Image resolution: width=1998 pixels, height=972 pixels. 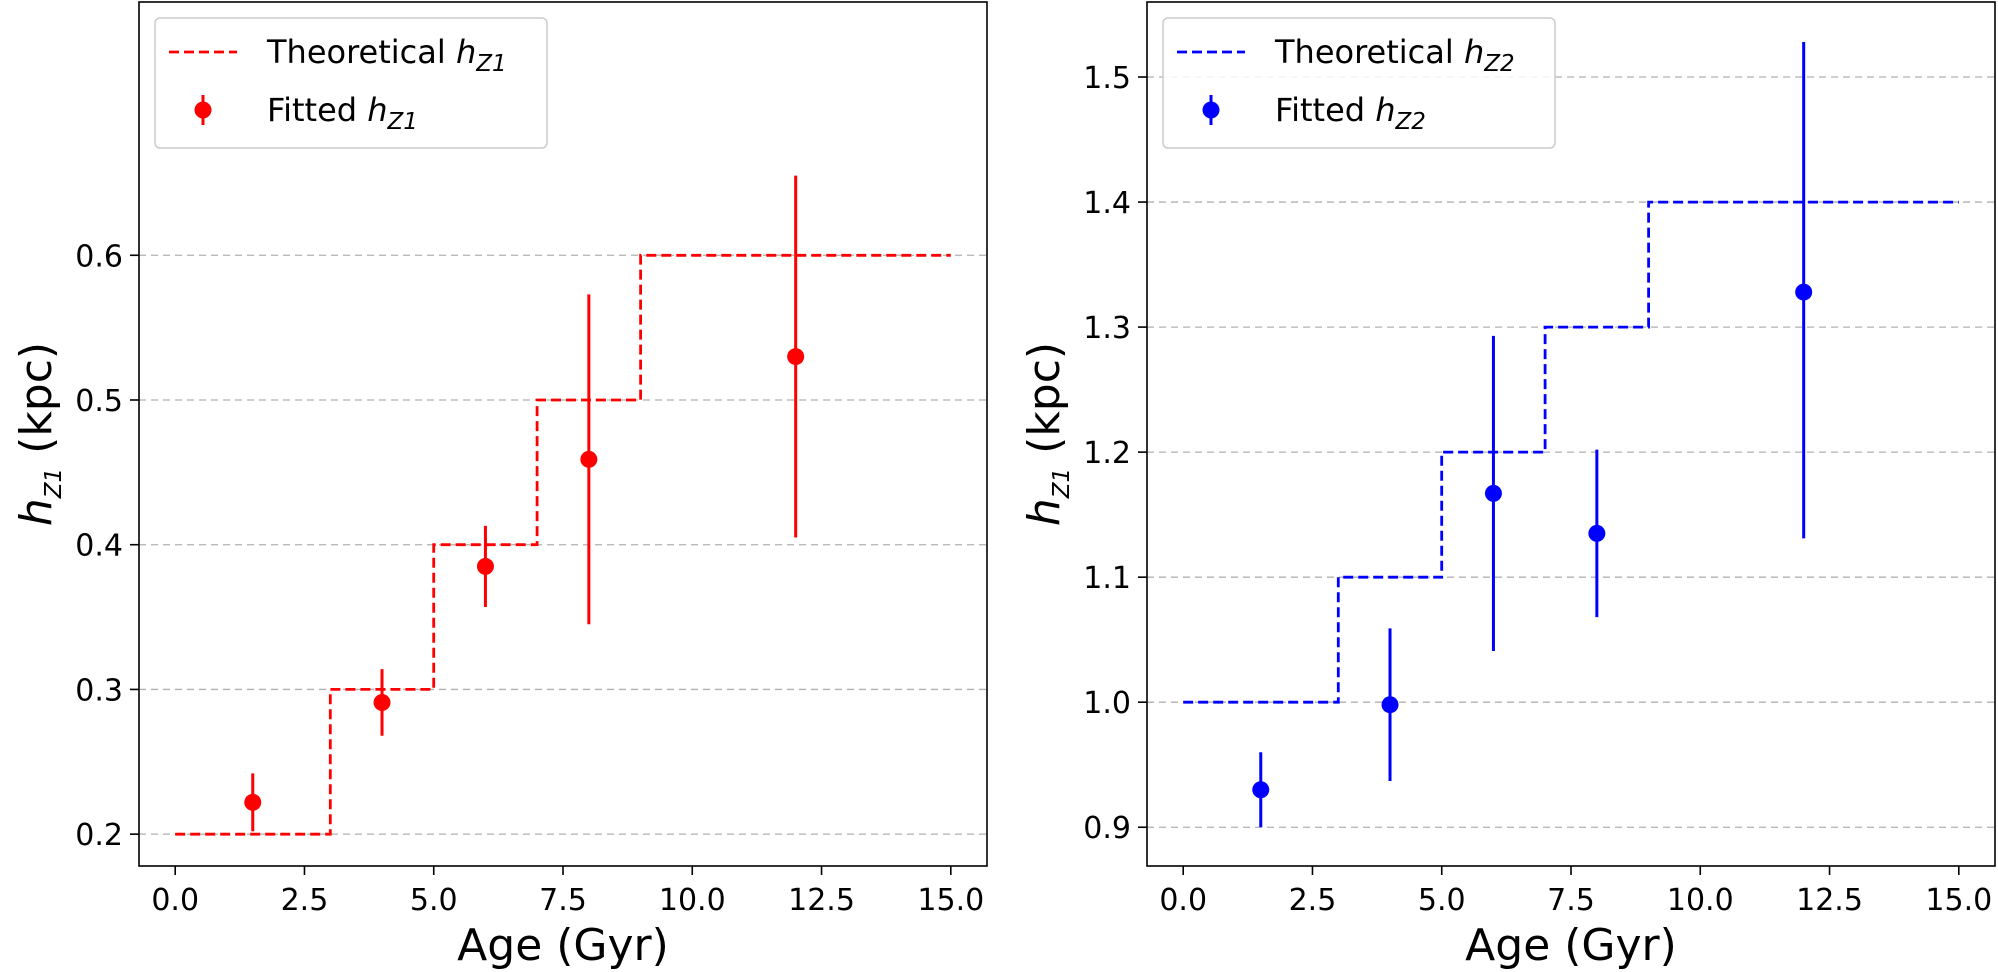 I want to click on y-tick-label: 0.4, so click(x=99, y=546).